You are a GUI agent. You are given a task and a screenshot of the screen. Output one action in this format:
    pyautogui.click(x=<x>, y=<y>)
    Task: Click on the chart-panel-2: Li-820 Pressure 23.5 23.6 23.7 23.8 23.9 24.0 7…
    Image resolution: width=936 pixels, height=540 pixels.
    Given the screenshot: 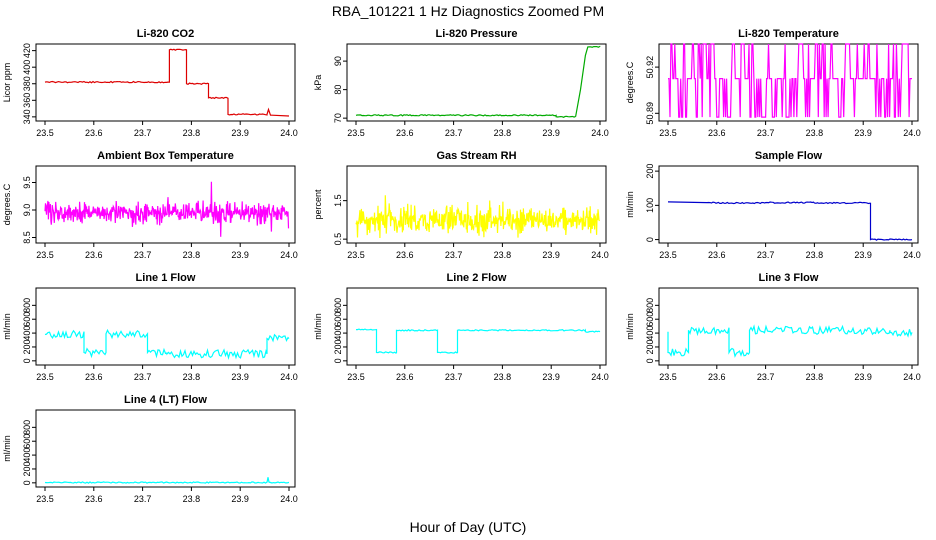 What is the action you would take?
    pyautogui.click(x=461, y=83)
    